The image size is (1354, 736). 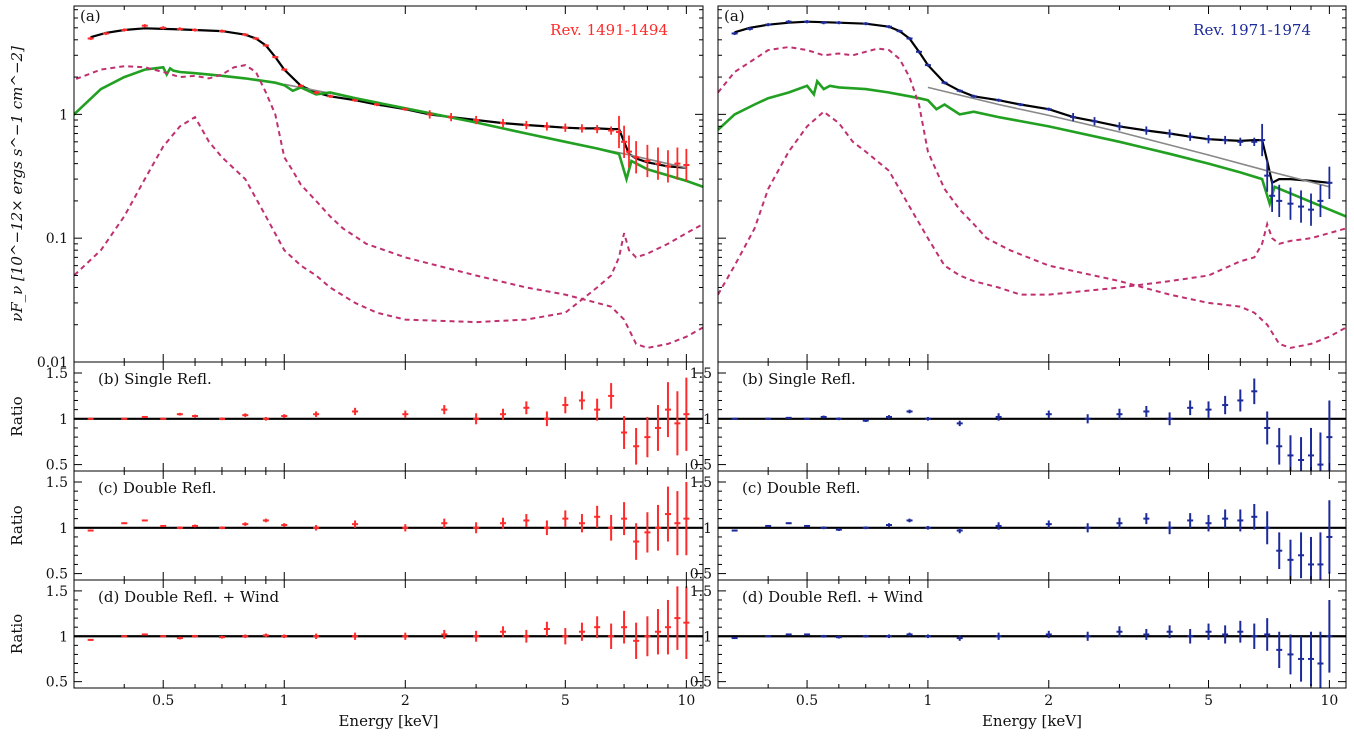 I want to click on y-tick-label: 0.1, so click(x=57, y=239).